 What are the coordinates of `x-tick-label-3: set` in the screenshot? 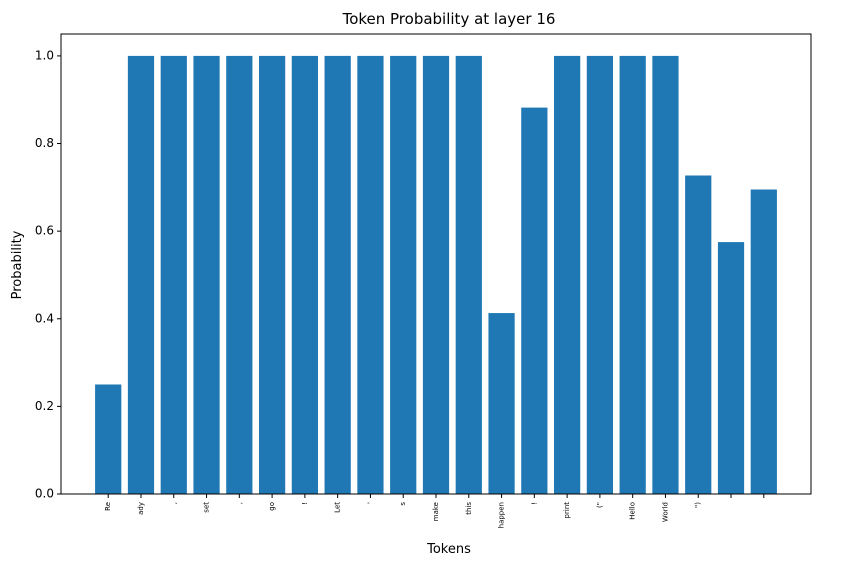 It's located at (207, 507).